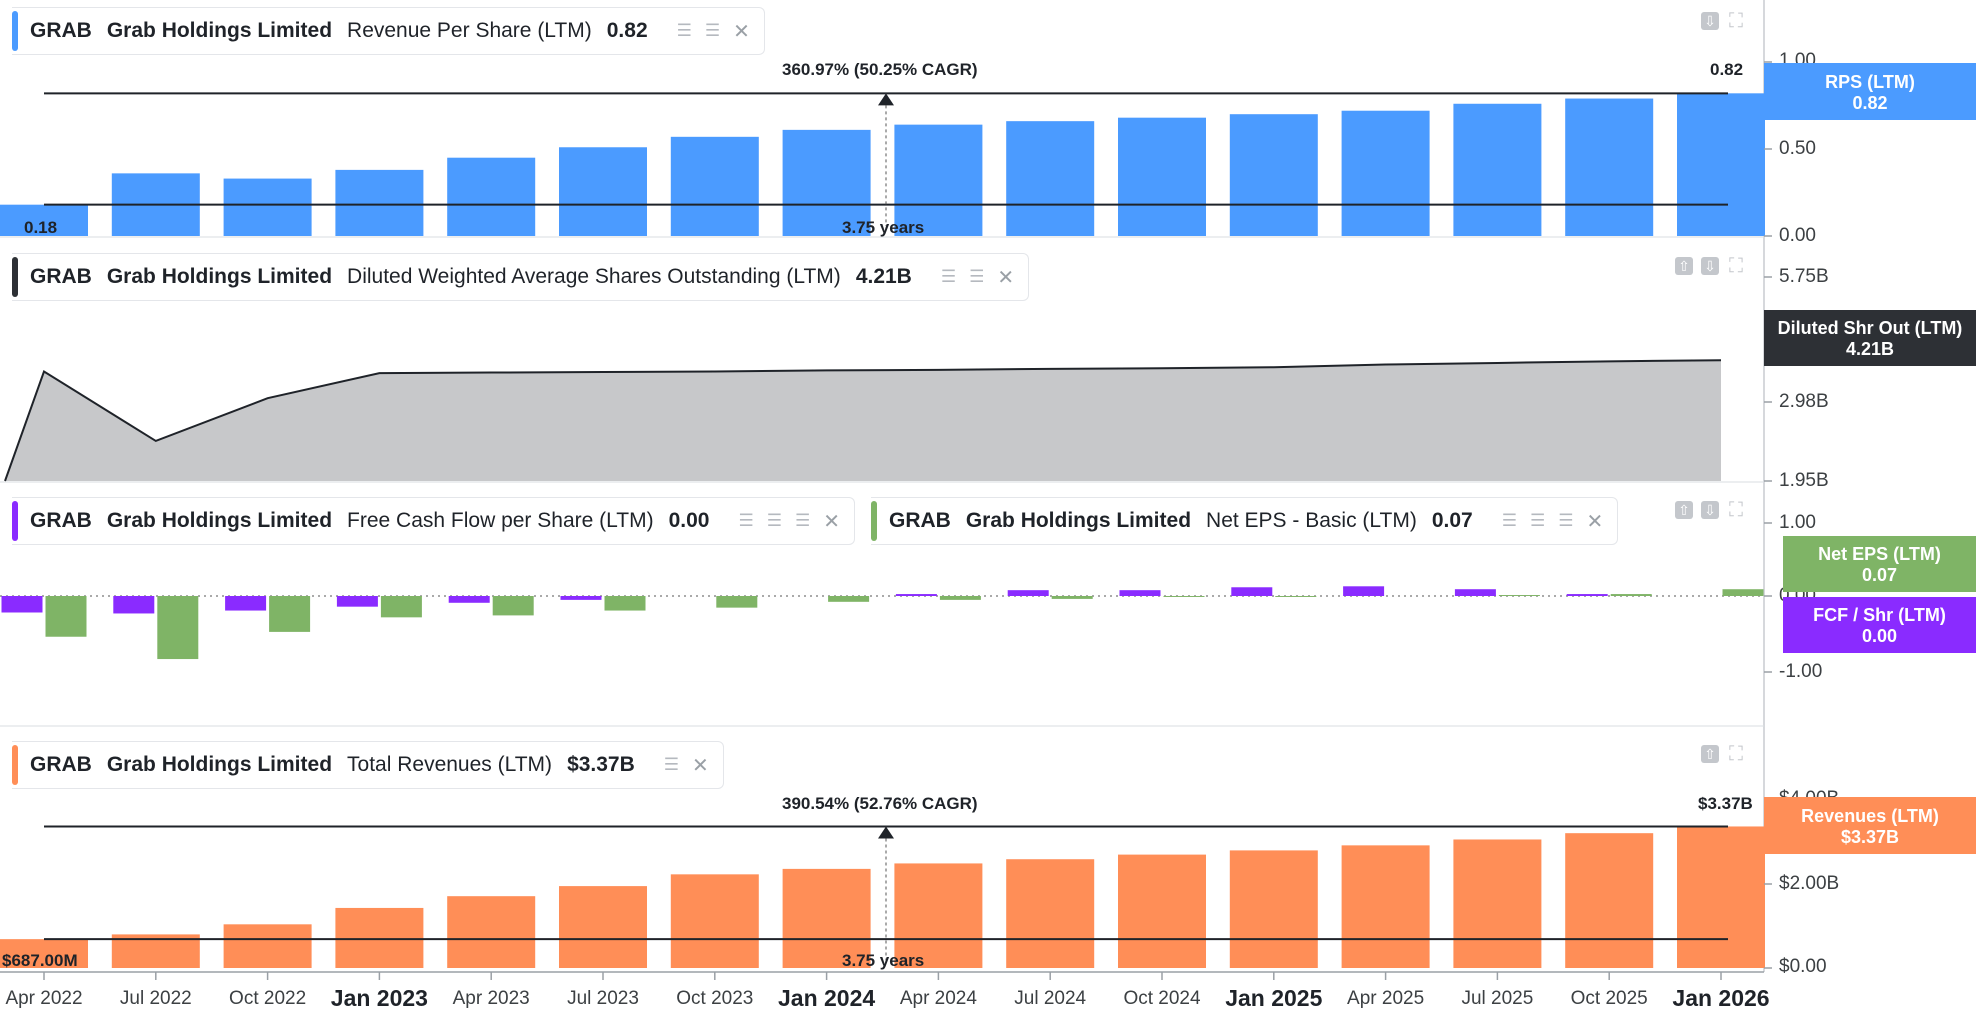  Describe the element at coordinates (1797, 522) in the screenshot. I see `y-tick-label: 1.00` at that location.